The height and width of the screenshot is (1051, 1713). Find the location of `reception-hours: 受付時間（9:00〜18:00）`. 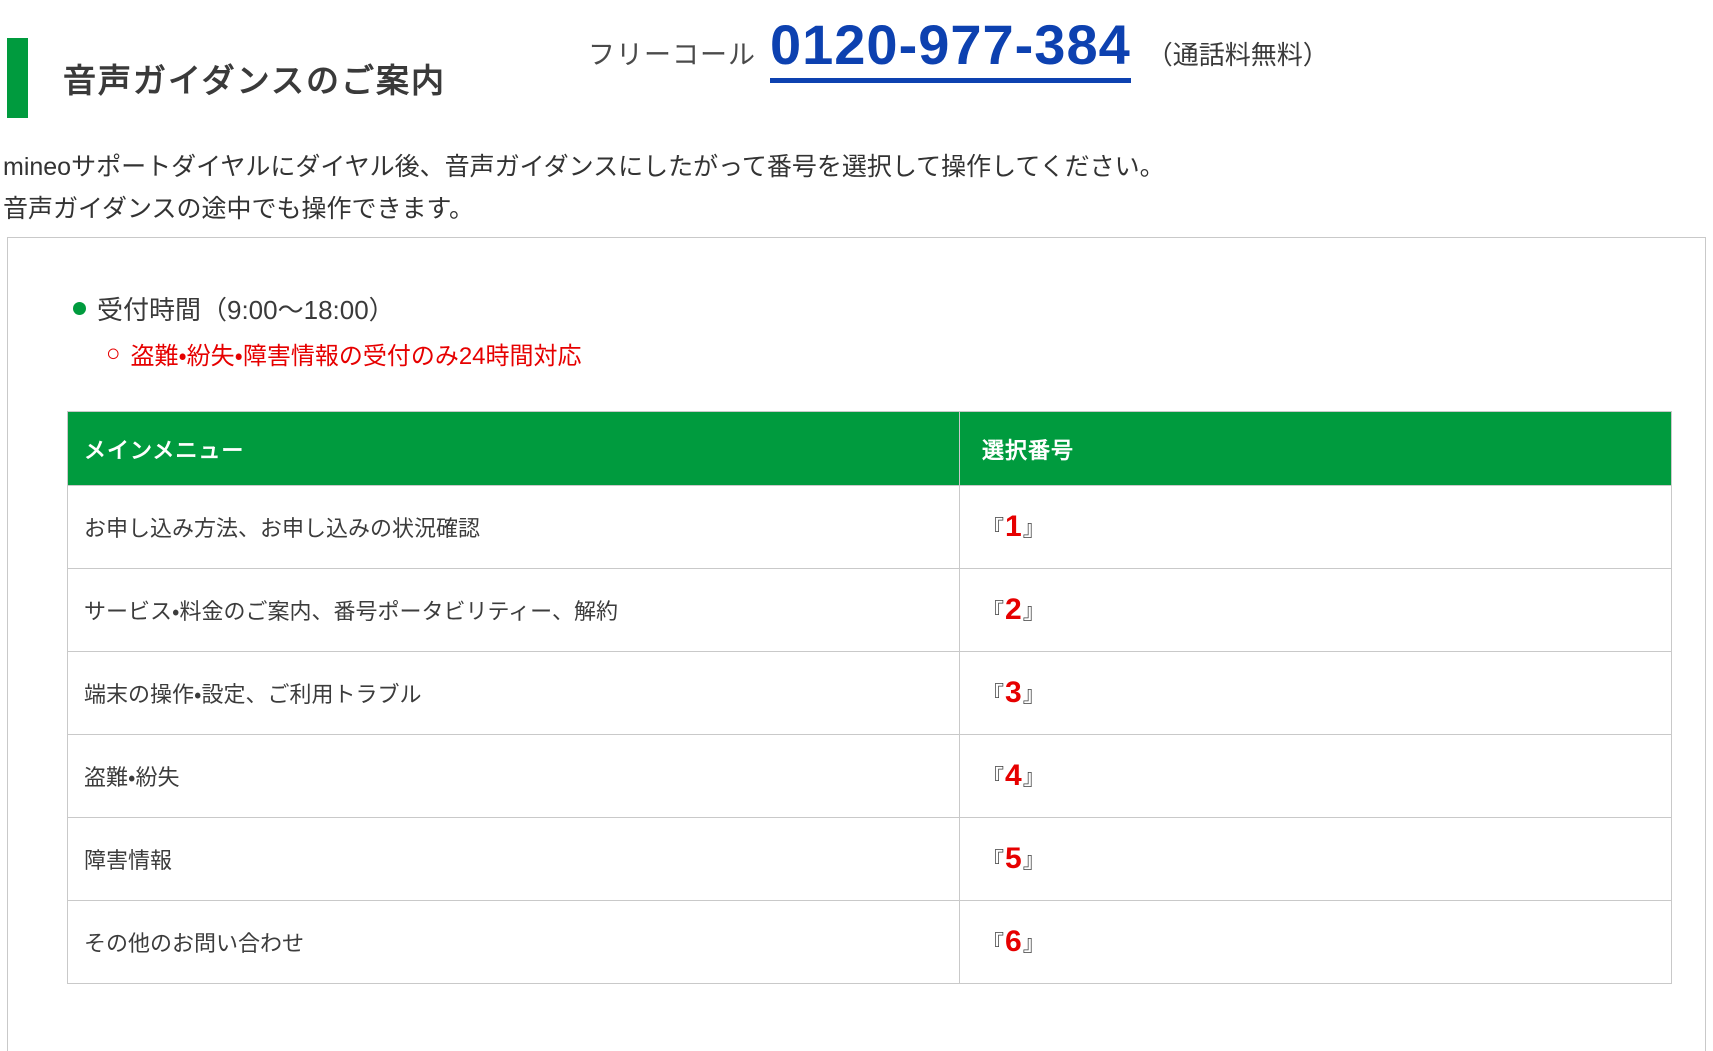

reception-hours: 受付時間（9:00〜18:00） is located at coordinates (234, 308).